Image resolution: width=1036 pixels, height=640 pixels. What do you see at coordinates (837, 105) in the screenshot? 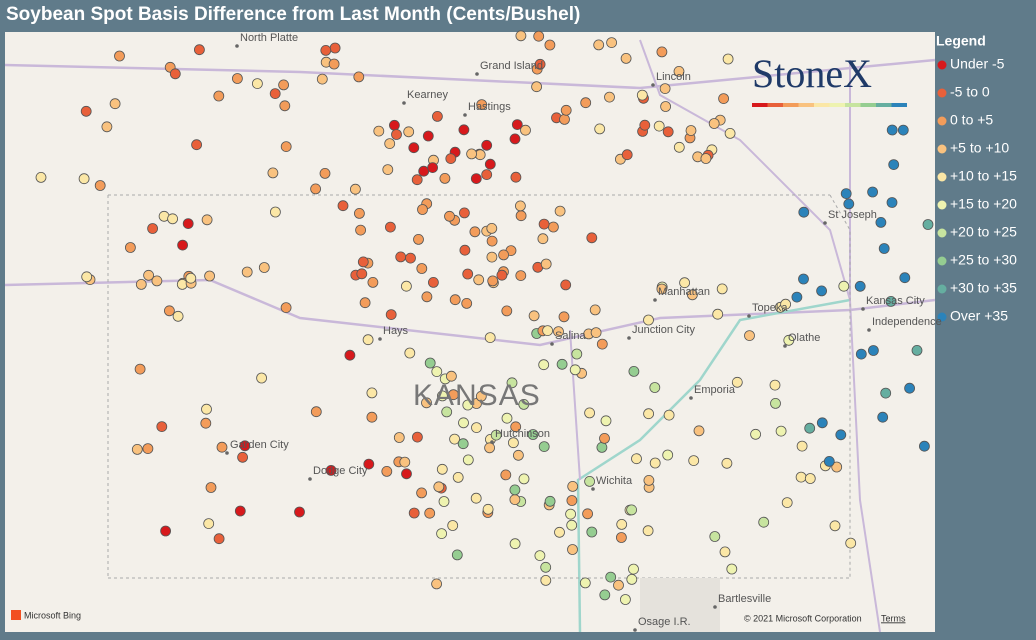
I see `logo-stripe` at bounding box center [837, 105].